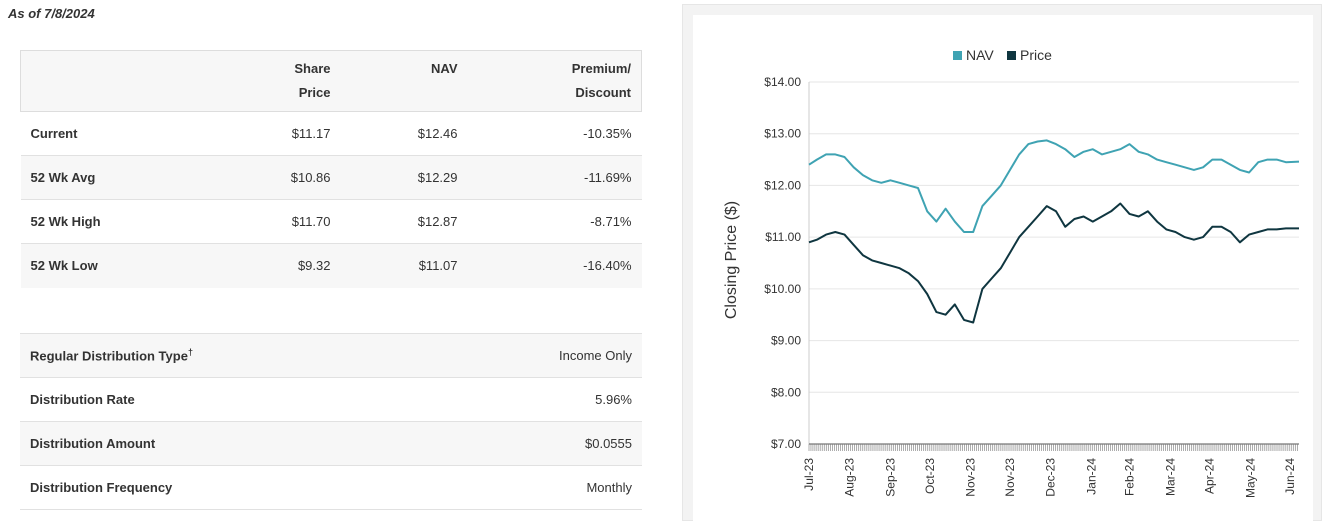  Describe the element at coordinates (1091, 476) in the screenshot. I see `x-tick-label: Jan-24` at that location.